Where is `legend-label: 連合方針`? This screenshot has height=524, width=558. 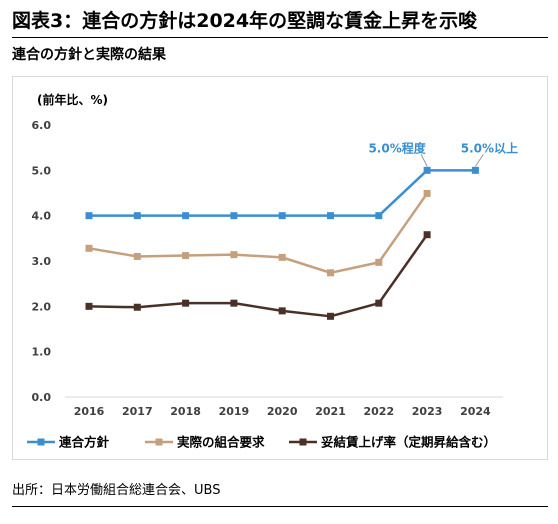
legend-label: 連合方針 is located at coordinates (84, 442).